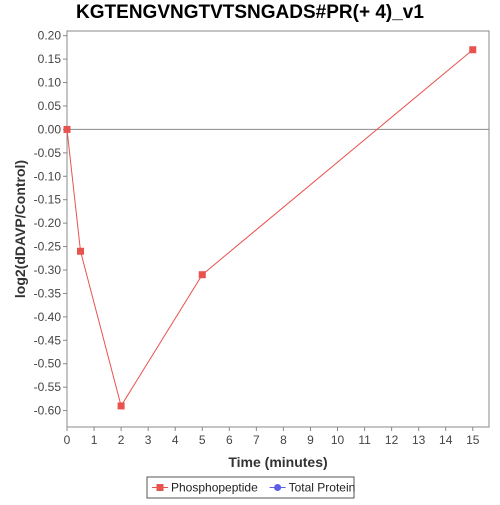 This screenshot has height=505, width=500. I want to click on x-tick-label: 2, so click(121, 440).